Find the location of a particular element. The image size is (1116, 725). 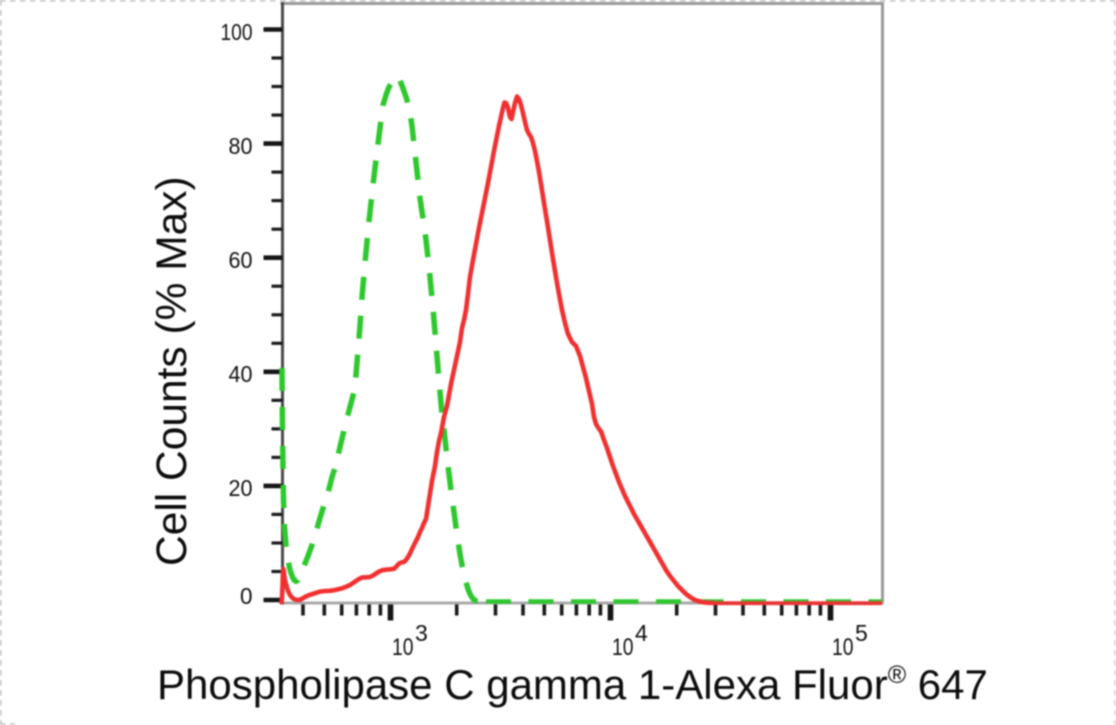

svg-text: 3 is located at coordinates (421, 633).